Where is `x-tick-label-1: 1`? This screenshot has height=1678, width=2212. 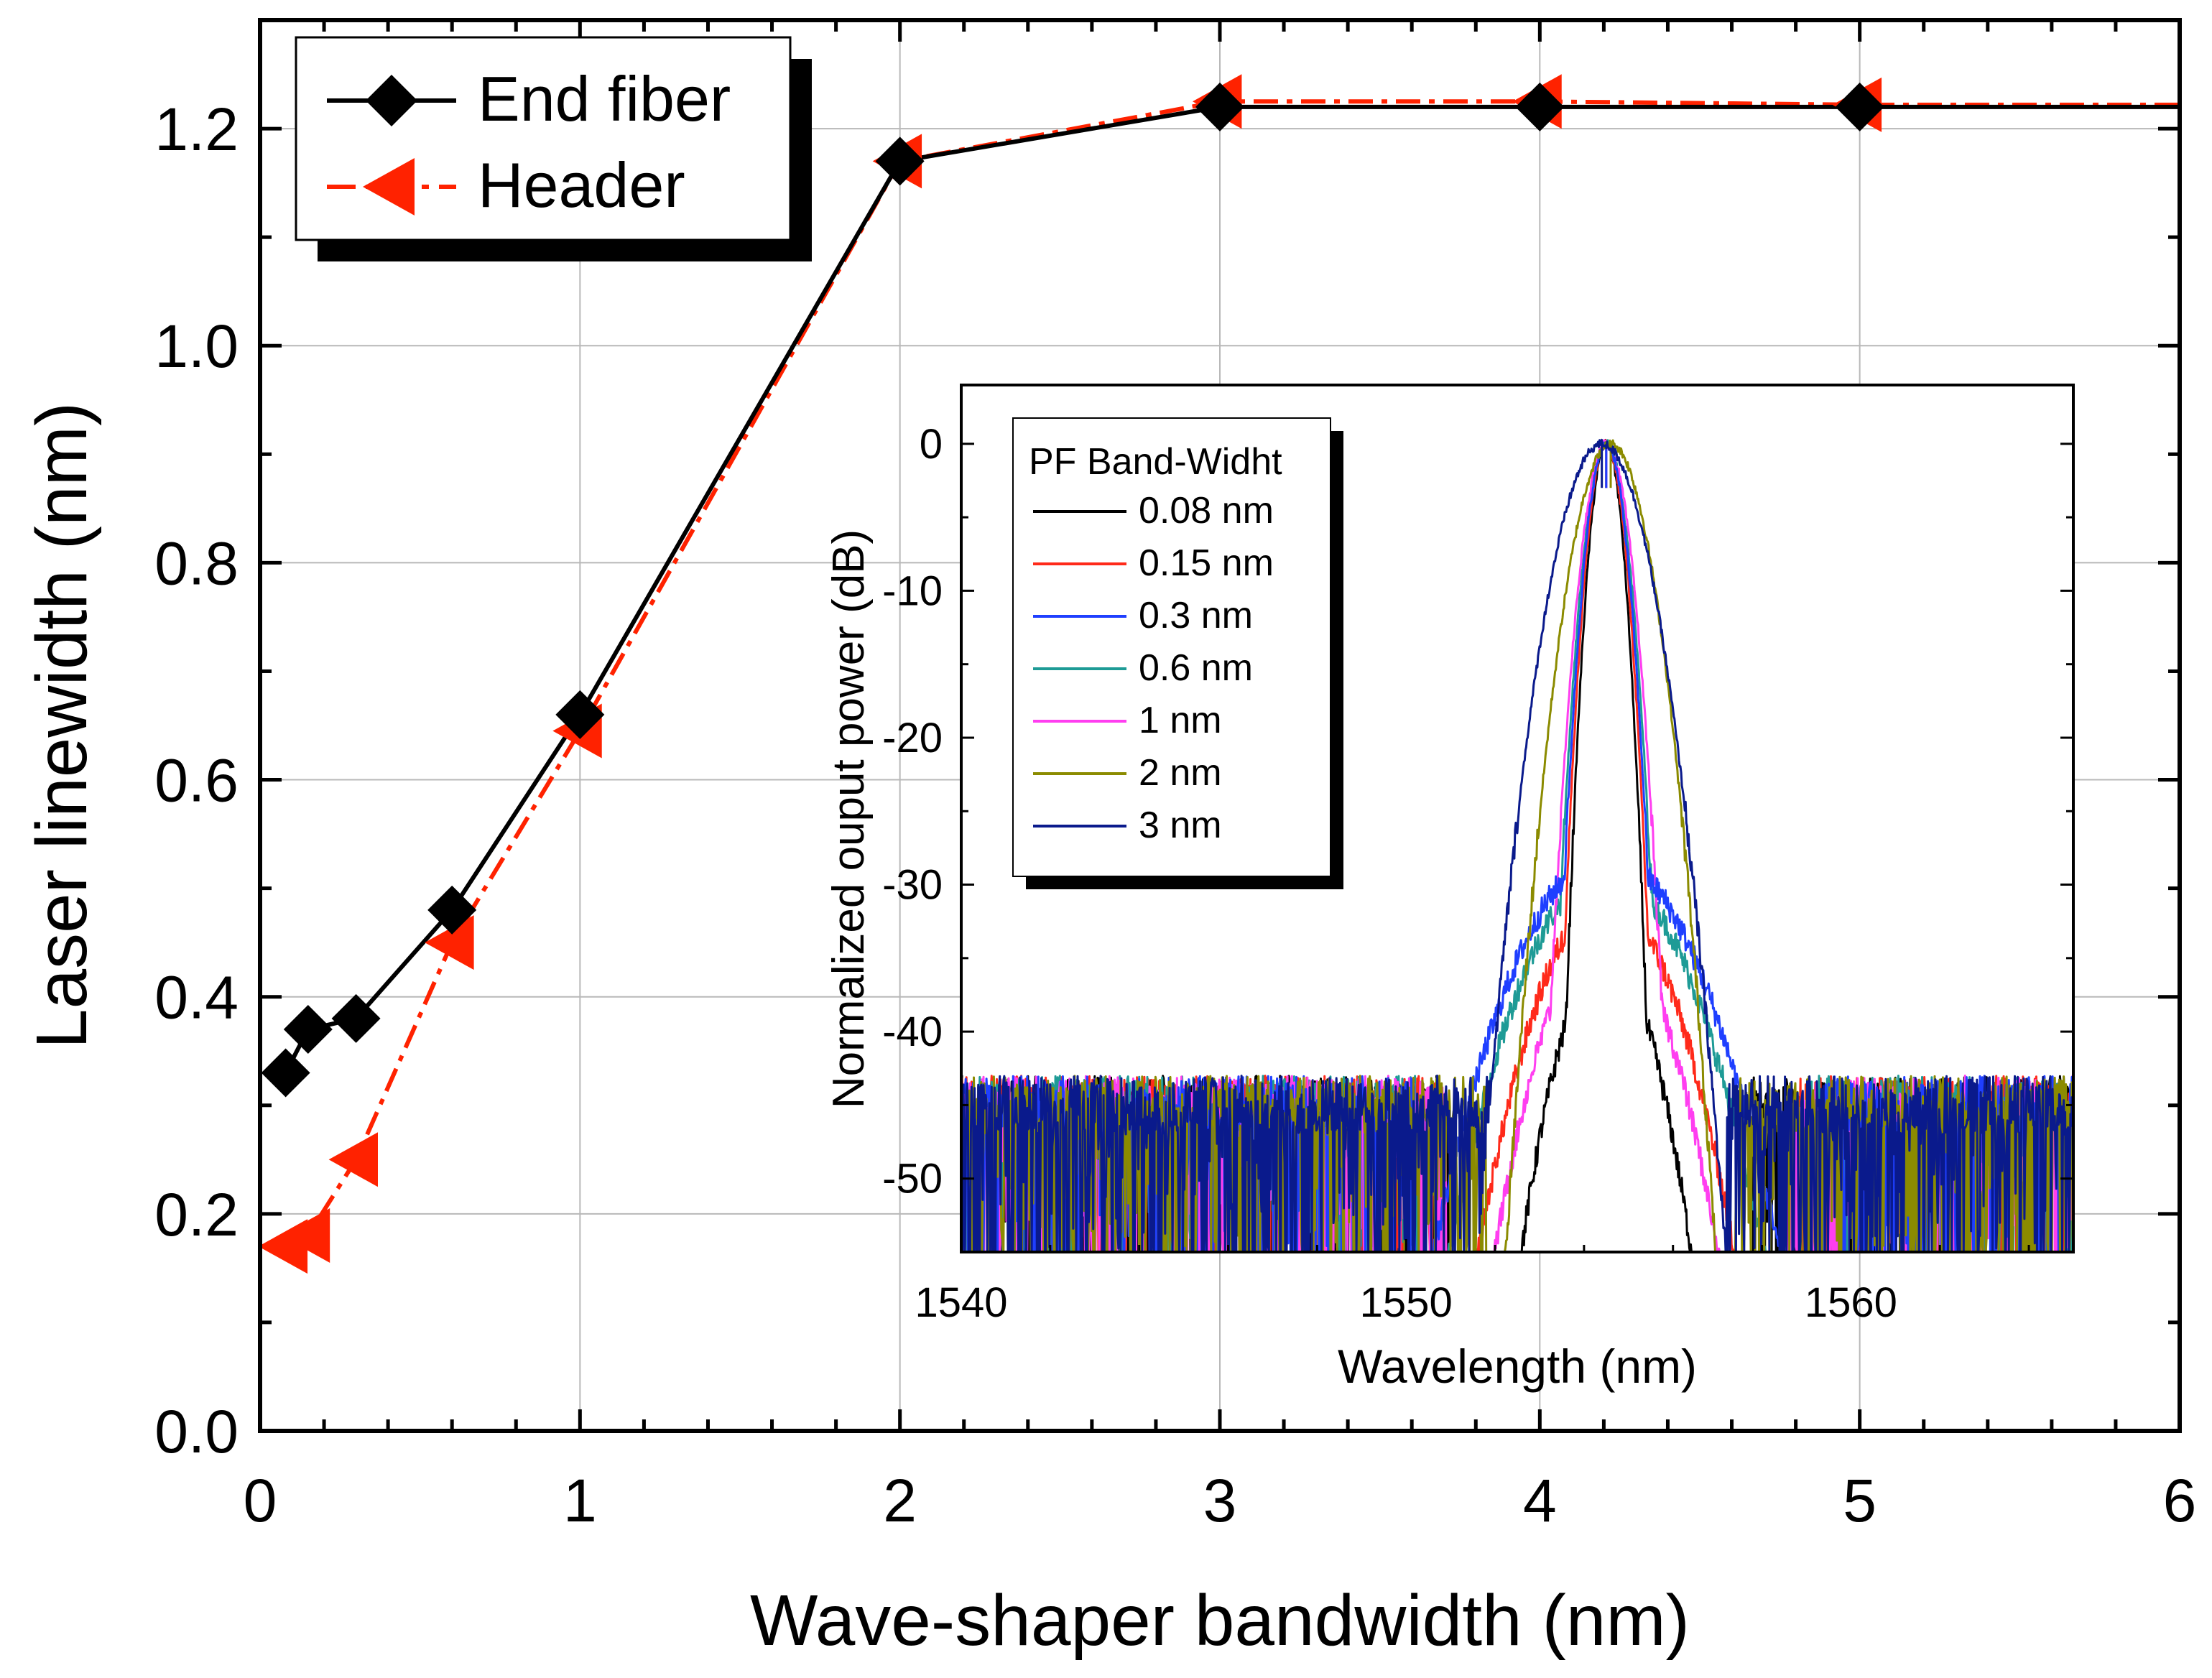 x-tick-label-1: 1 is located at coordinates (580, 1500).